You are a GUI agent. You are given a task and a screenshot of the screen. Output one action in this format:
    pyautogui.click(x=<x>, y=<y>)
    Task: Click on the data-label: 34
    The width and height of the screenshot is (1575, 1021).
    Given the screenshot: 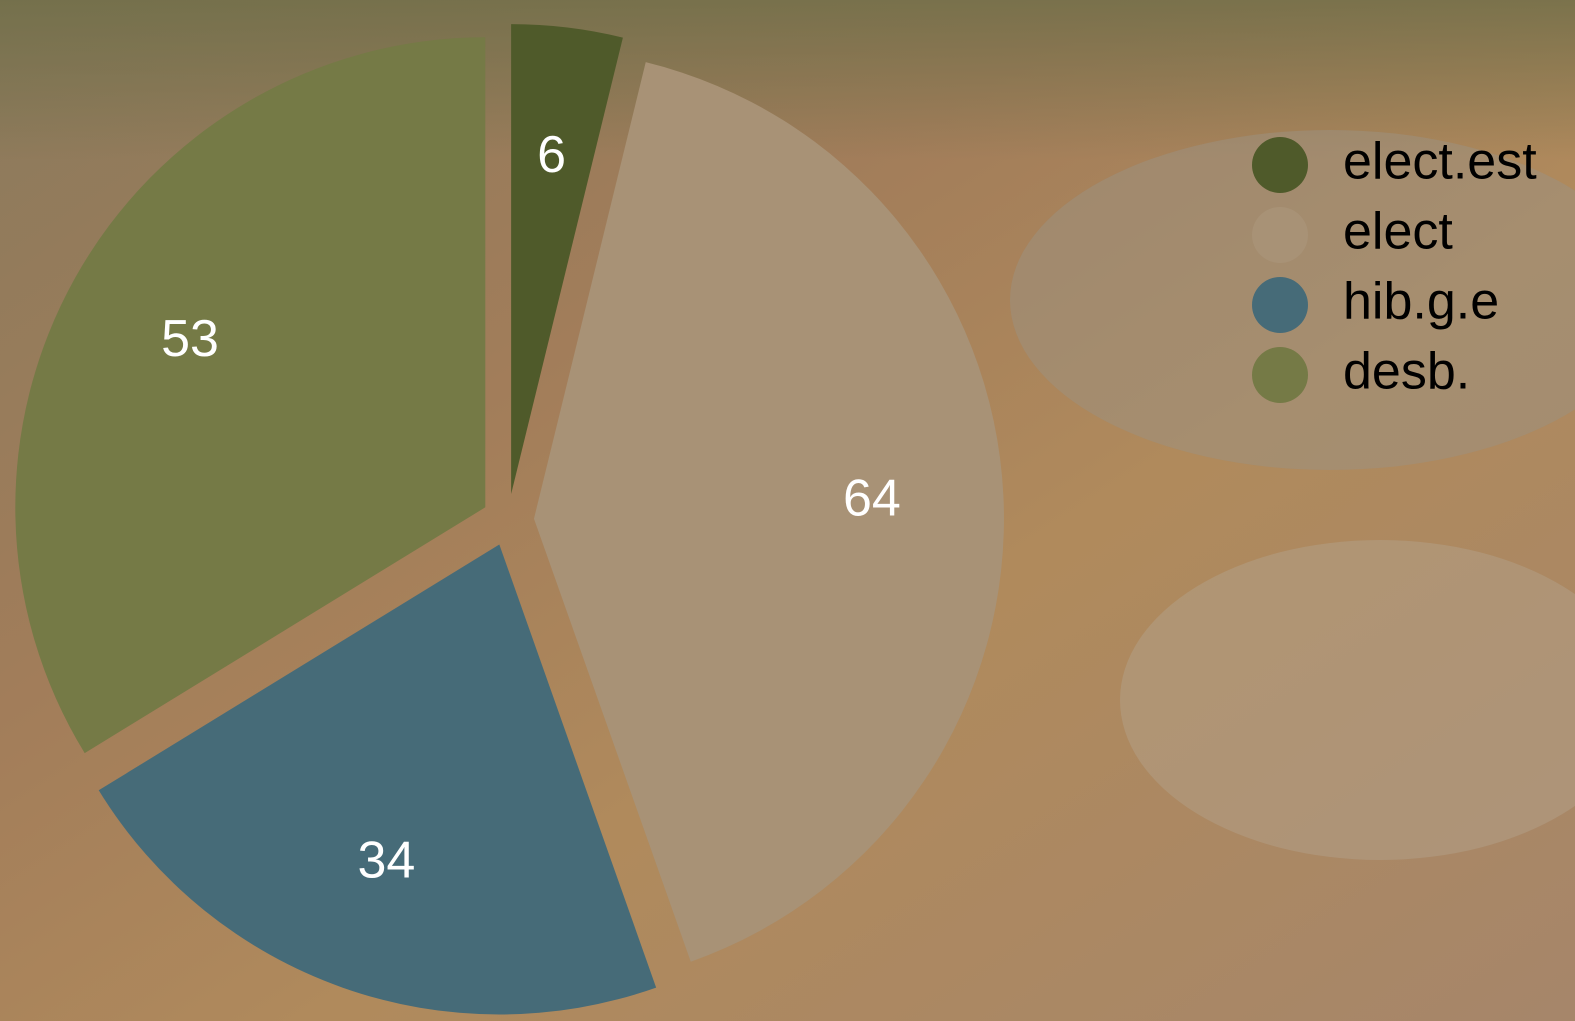 What is the action you would take?
    pyautogui.click(x=386, y=860)
    